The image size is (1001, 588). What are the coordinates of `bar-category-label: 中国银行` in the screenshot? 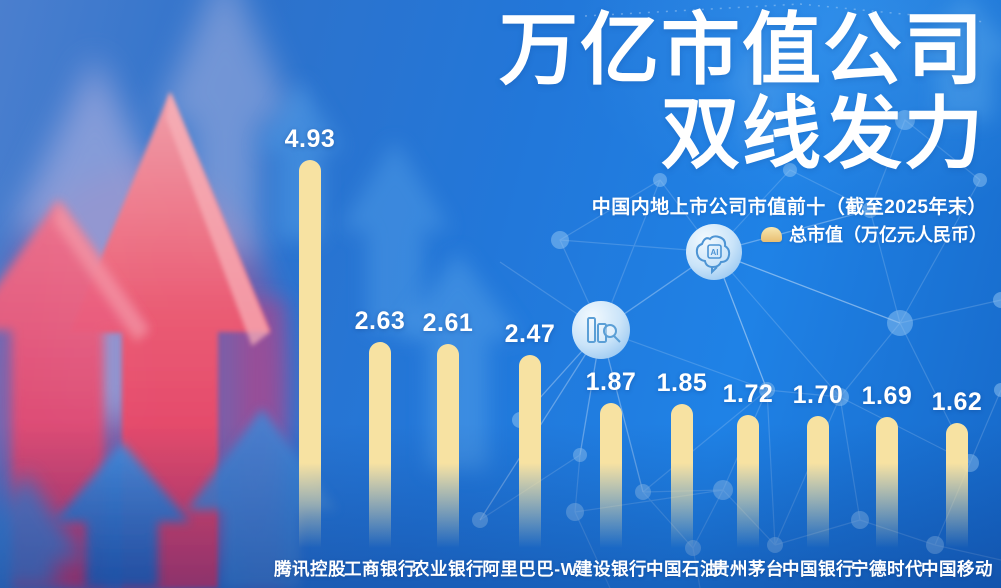 It's located at (818, 569).